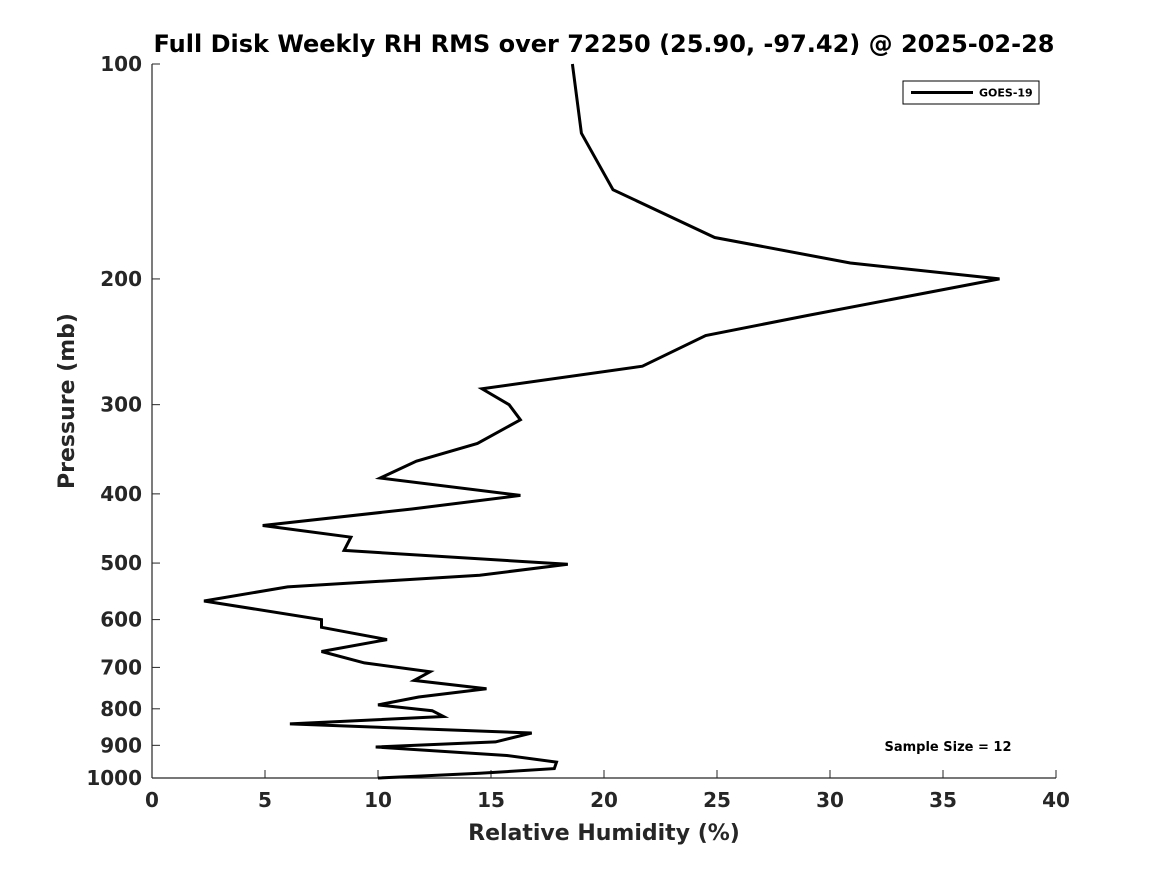  Describe the element at coordinates (121, 405) in the screenshot. I see `y-tick-label: 300` at that location.